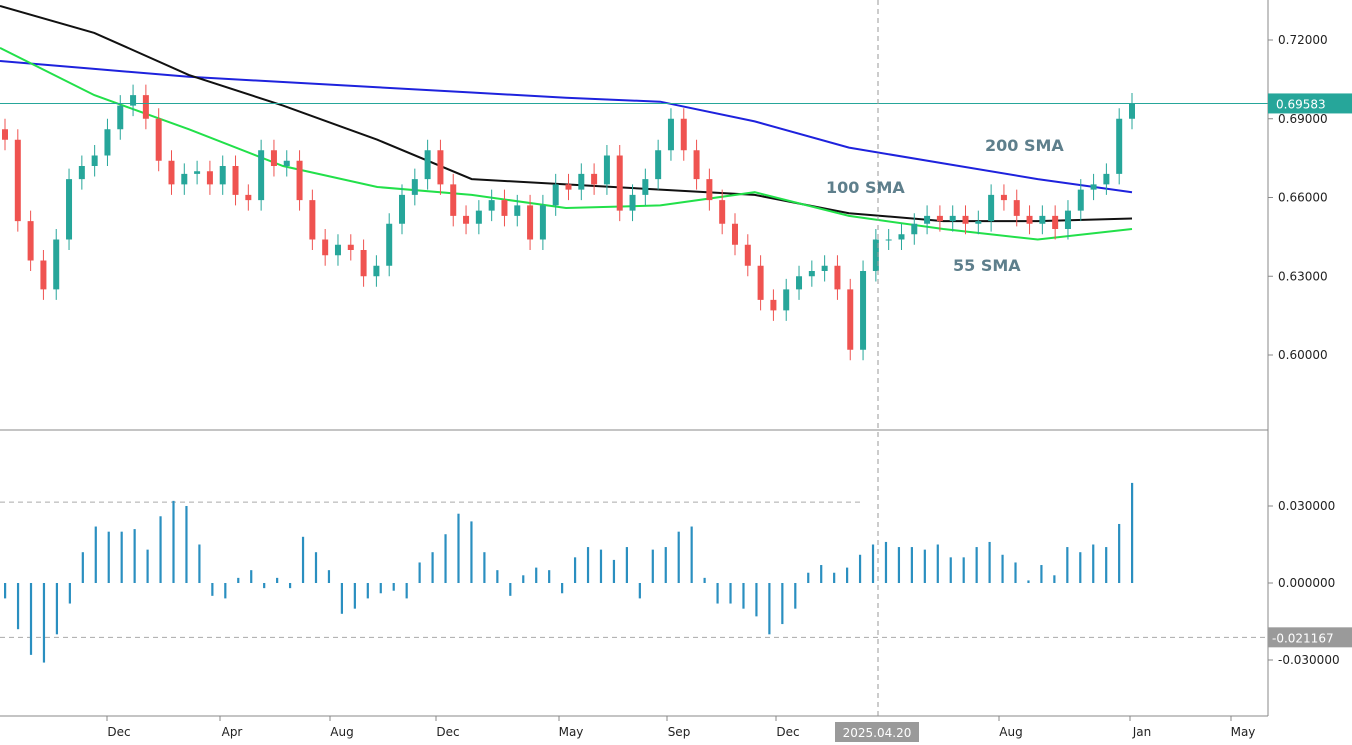  I want to click on indicator-tick-label: -0.030000, so click(1309, 660).